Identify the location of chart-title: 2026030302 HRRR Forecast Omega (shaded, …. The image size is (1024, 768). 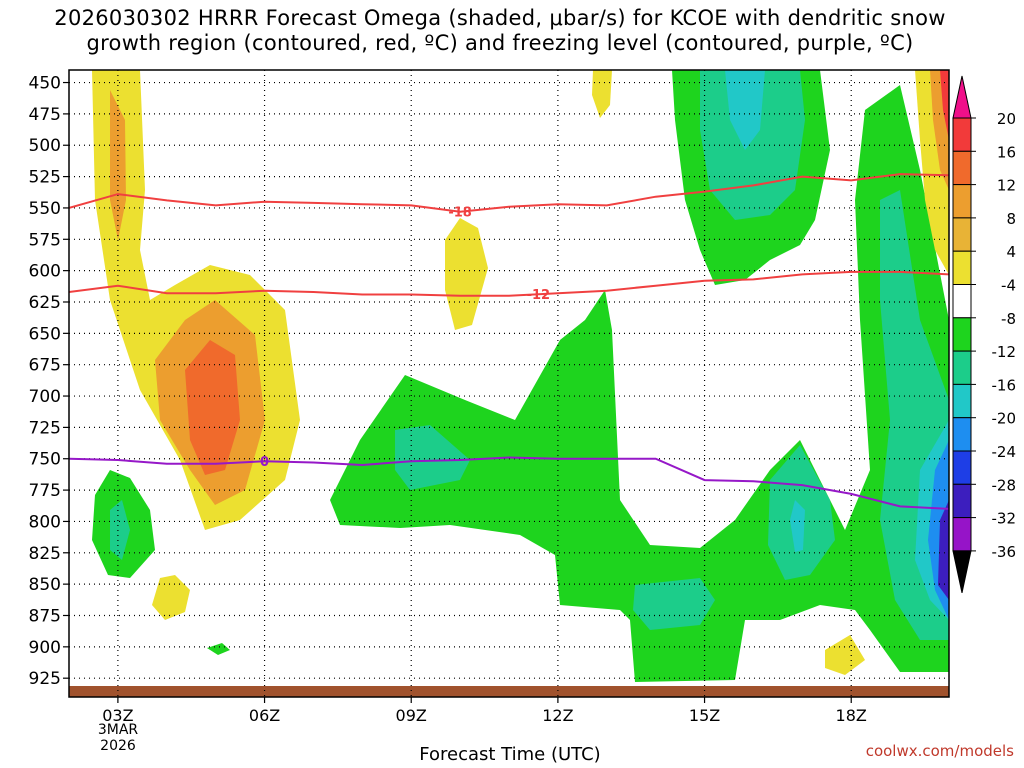
(500, 31).